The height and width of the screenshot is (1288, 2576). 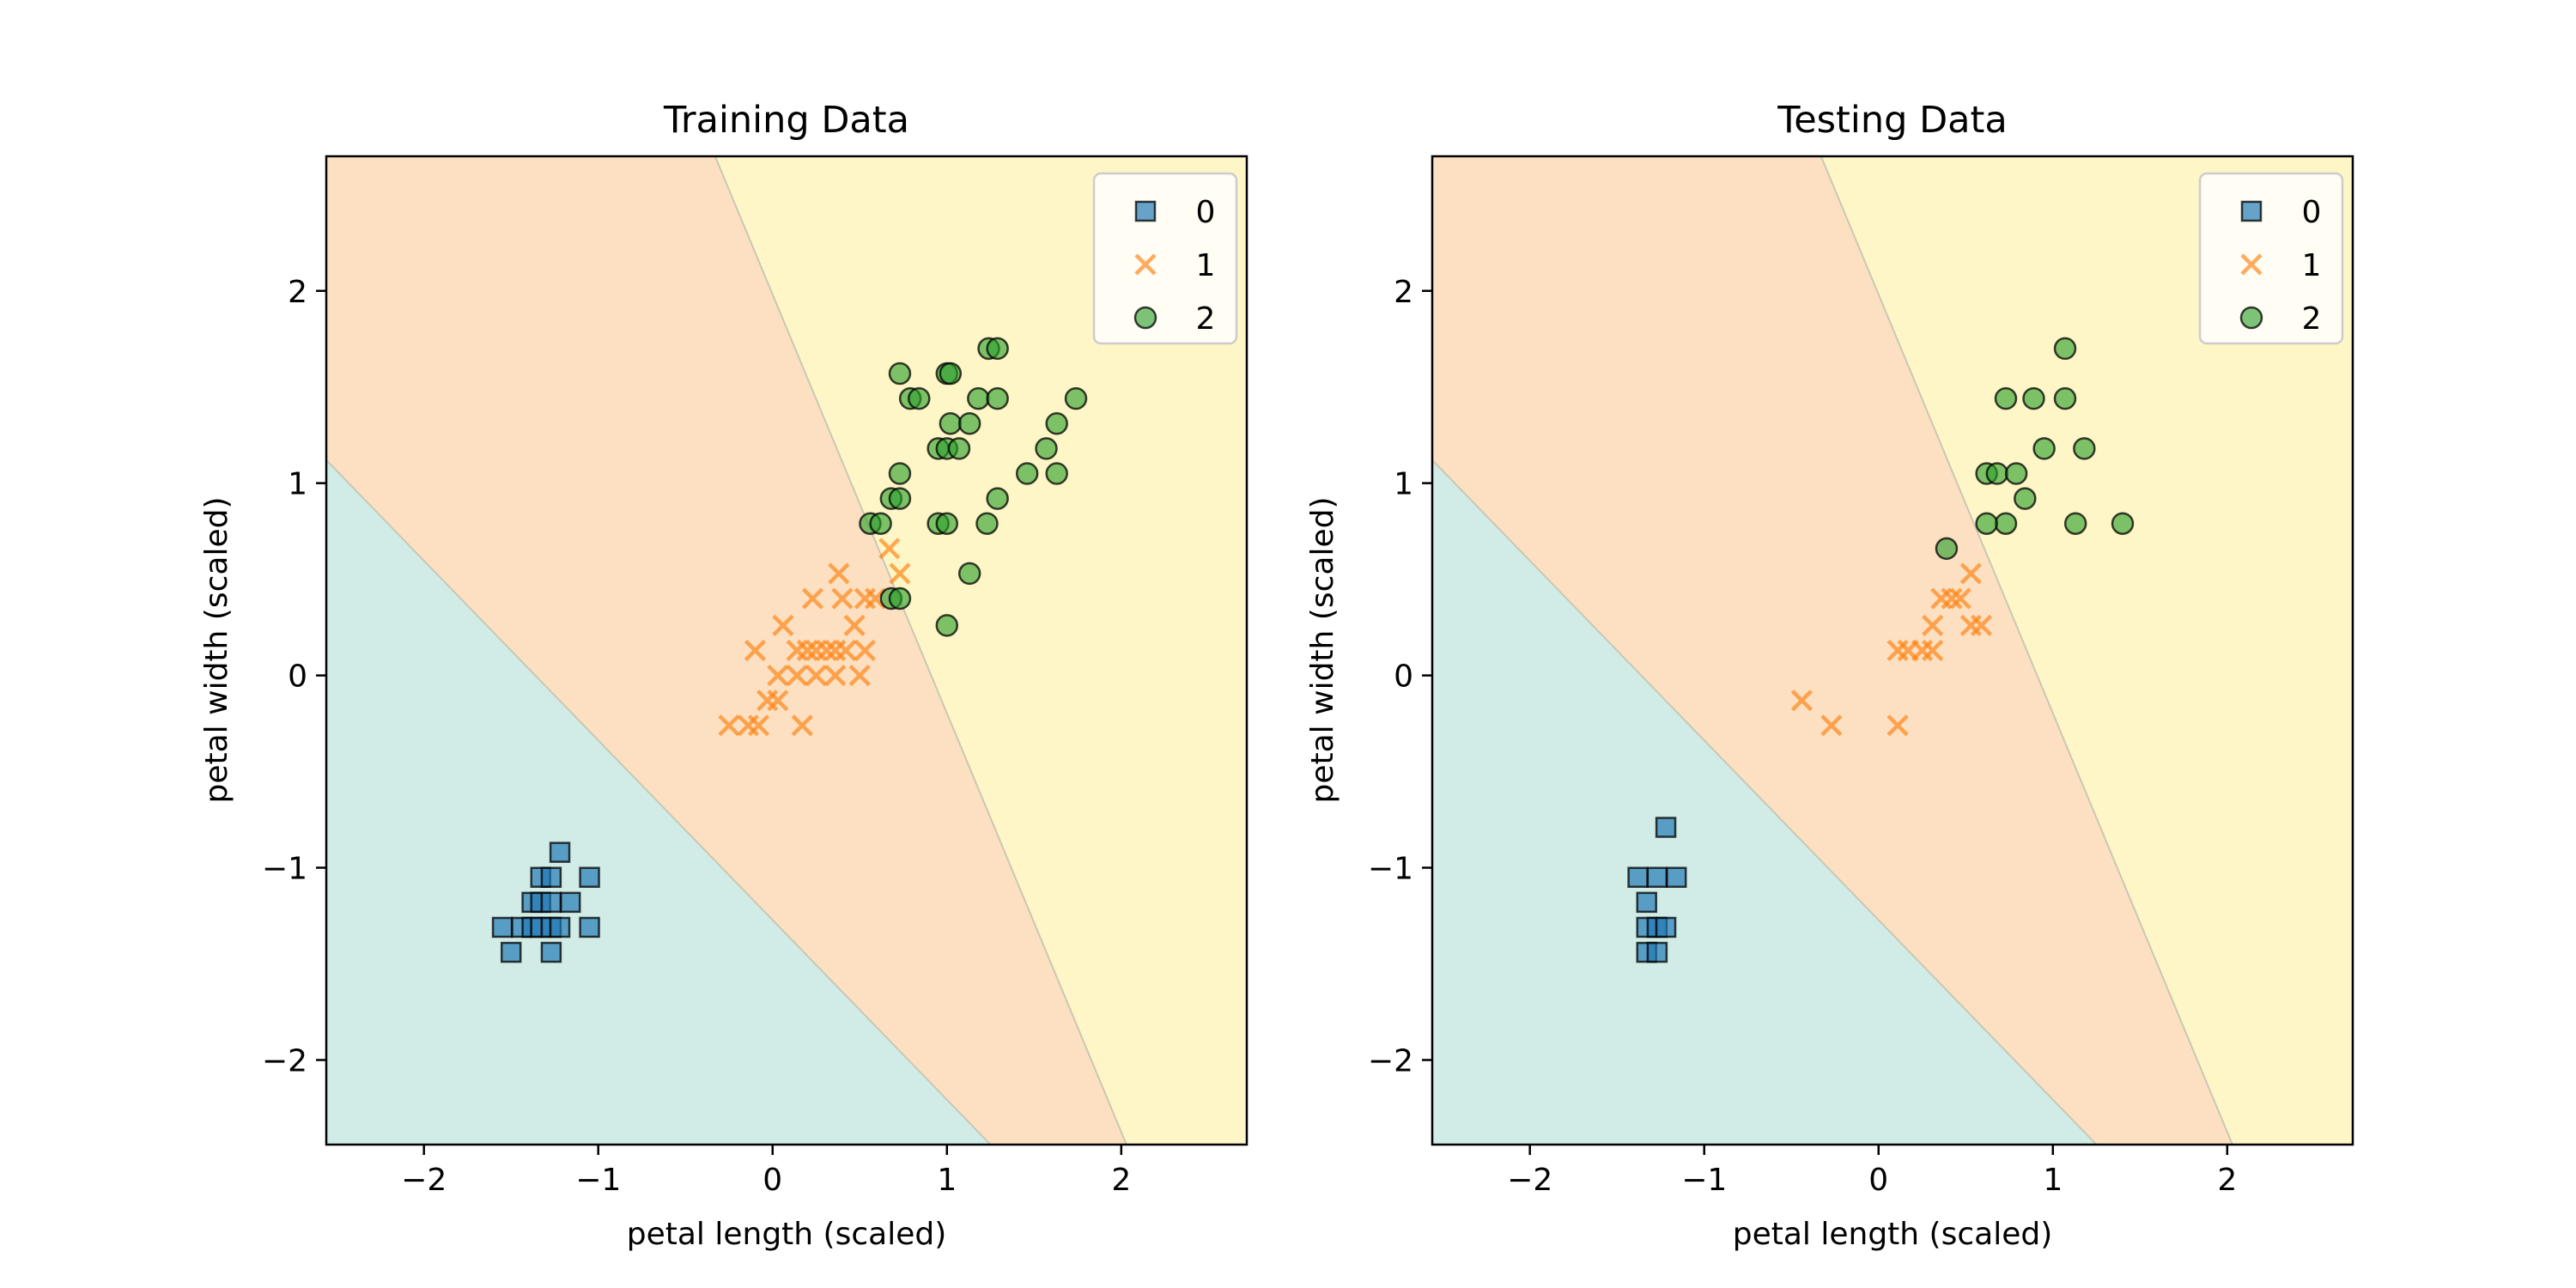 I want to click on legend-box, so click(x=1165, y=258).